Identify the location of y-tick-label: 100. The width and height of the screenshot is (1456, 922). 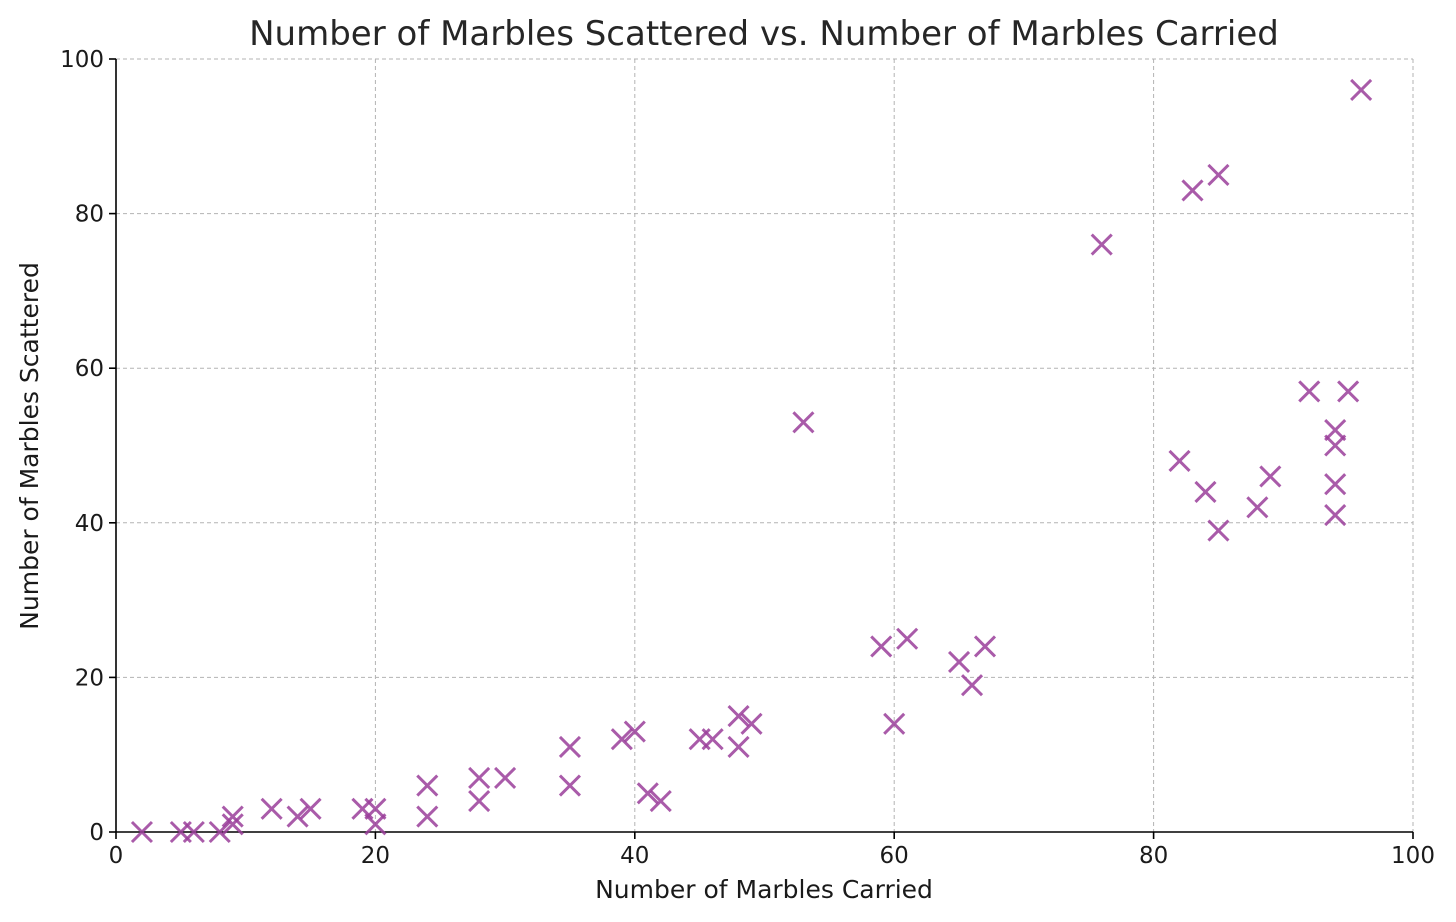
(82, 60).